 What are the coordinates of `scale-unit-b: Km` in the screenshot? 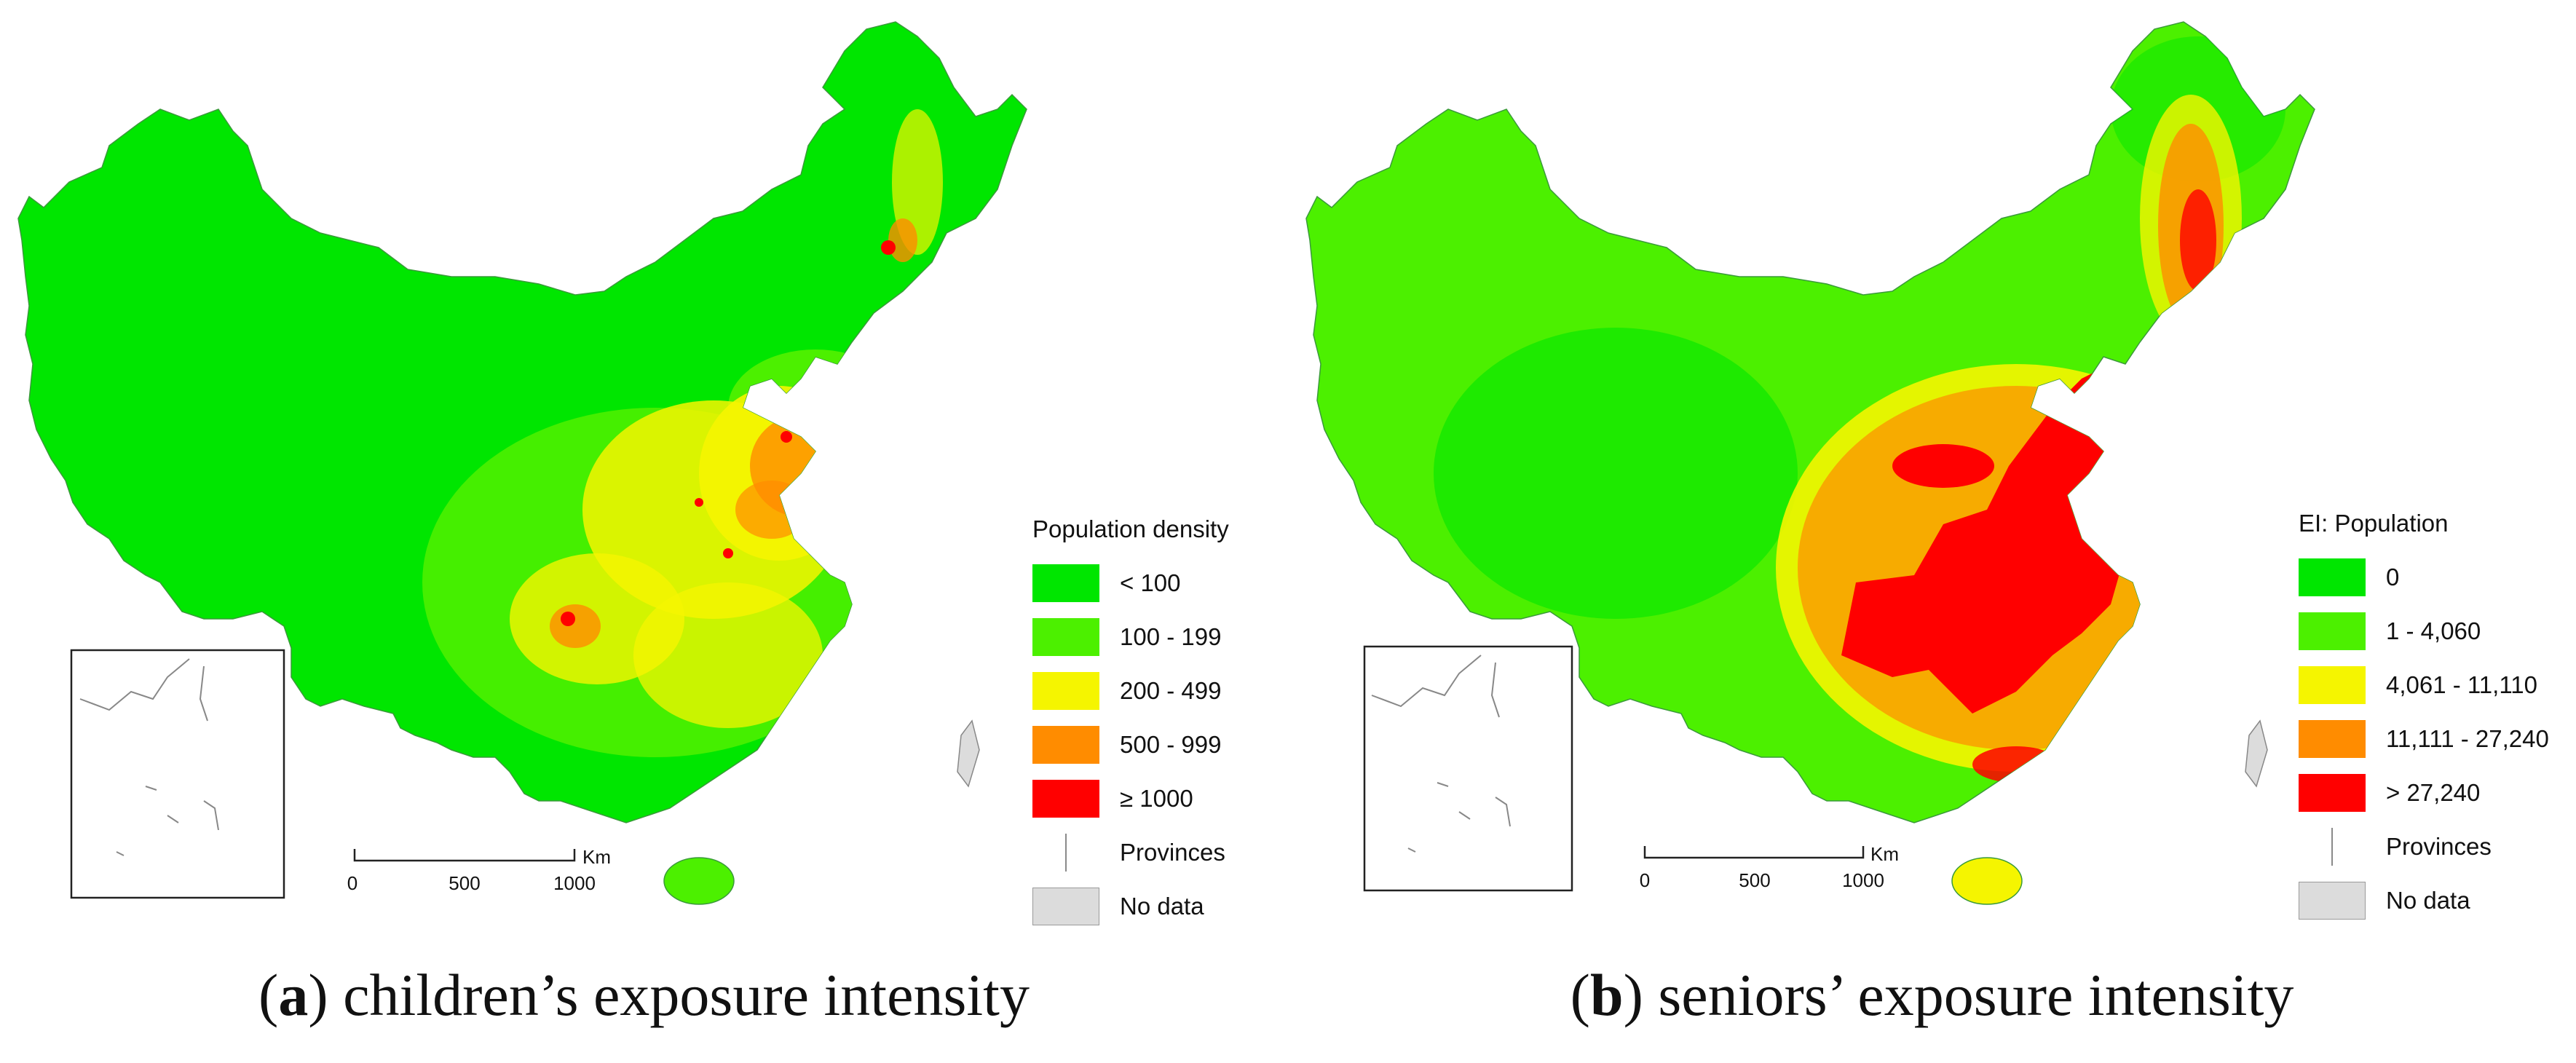 It's located at (1885, 854).